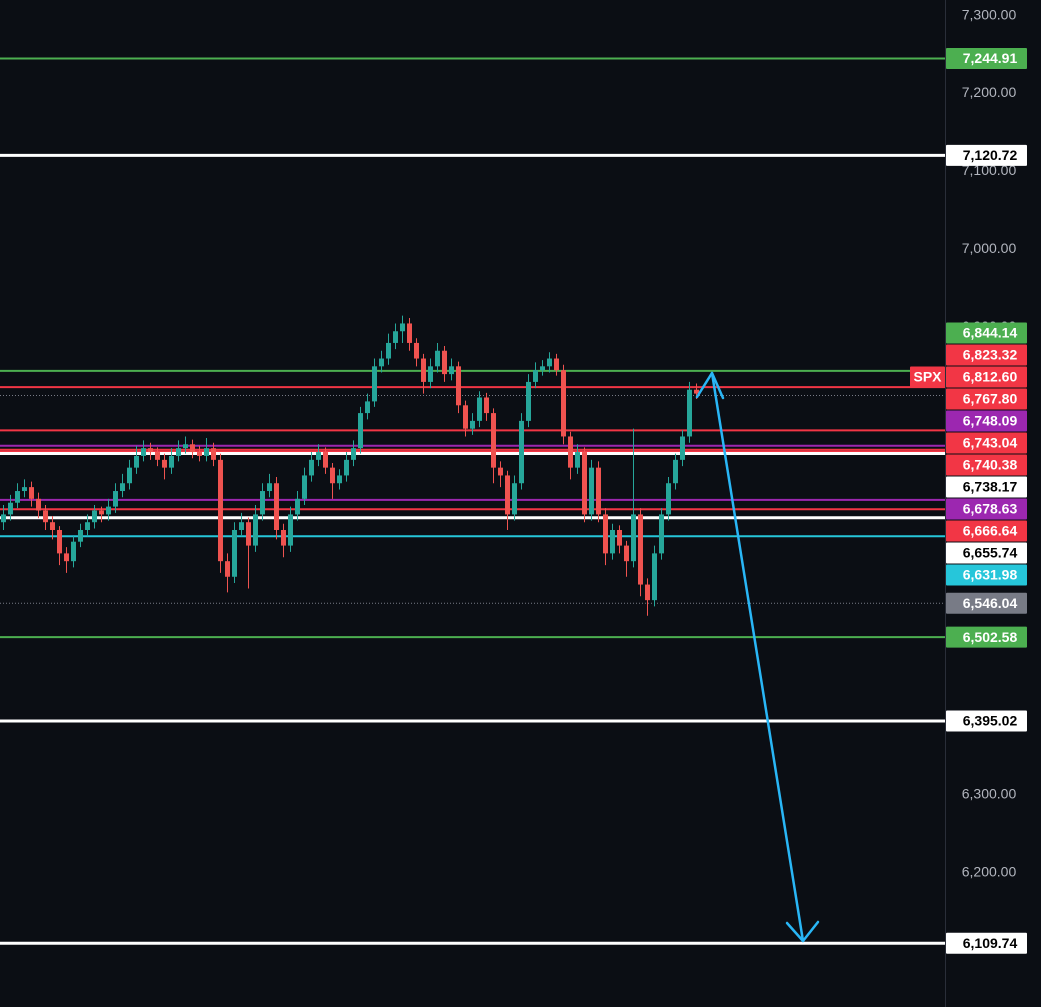  Describe the element at coordinates (989, 872) in the screenshot. I see `y-tick-label: 6,200.00` at that location.